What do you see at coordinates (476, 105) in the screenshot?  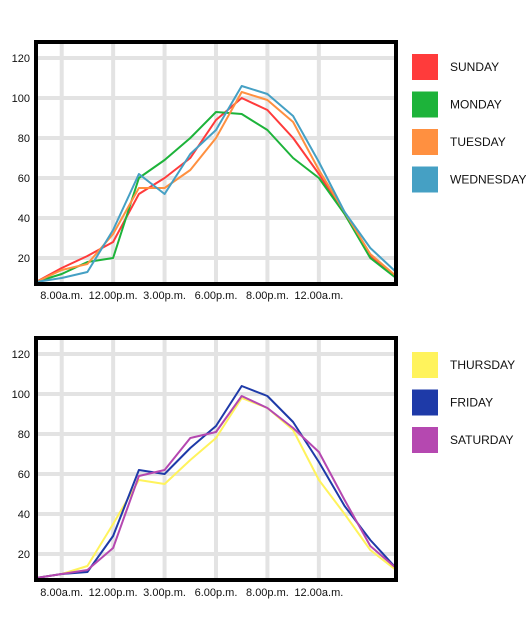 I see `legend-label-monday: MONDAY` at bounding box center [476, 105].